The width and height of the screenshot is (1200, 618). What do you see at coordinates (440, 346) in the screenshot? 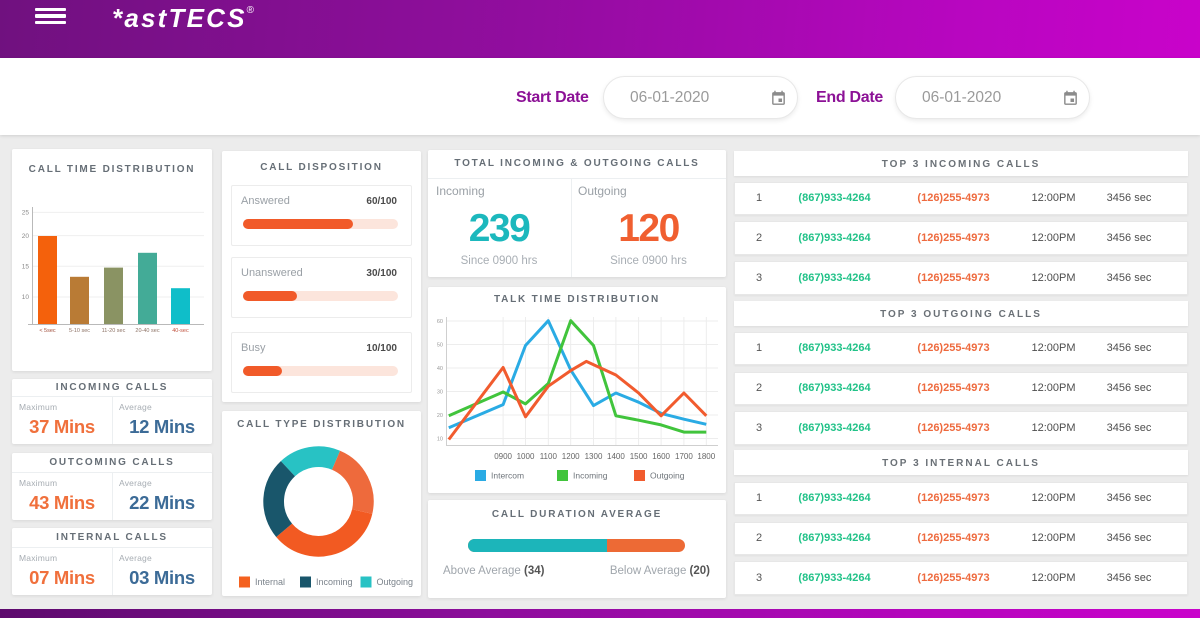
I see `svg-text: 50` at bounding box center [440, 346].